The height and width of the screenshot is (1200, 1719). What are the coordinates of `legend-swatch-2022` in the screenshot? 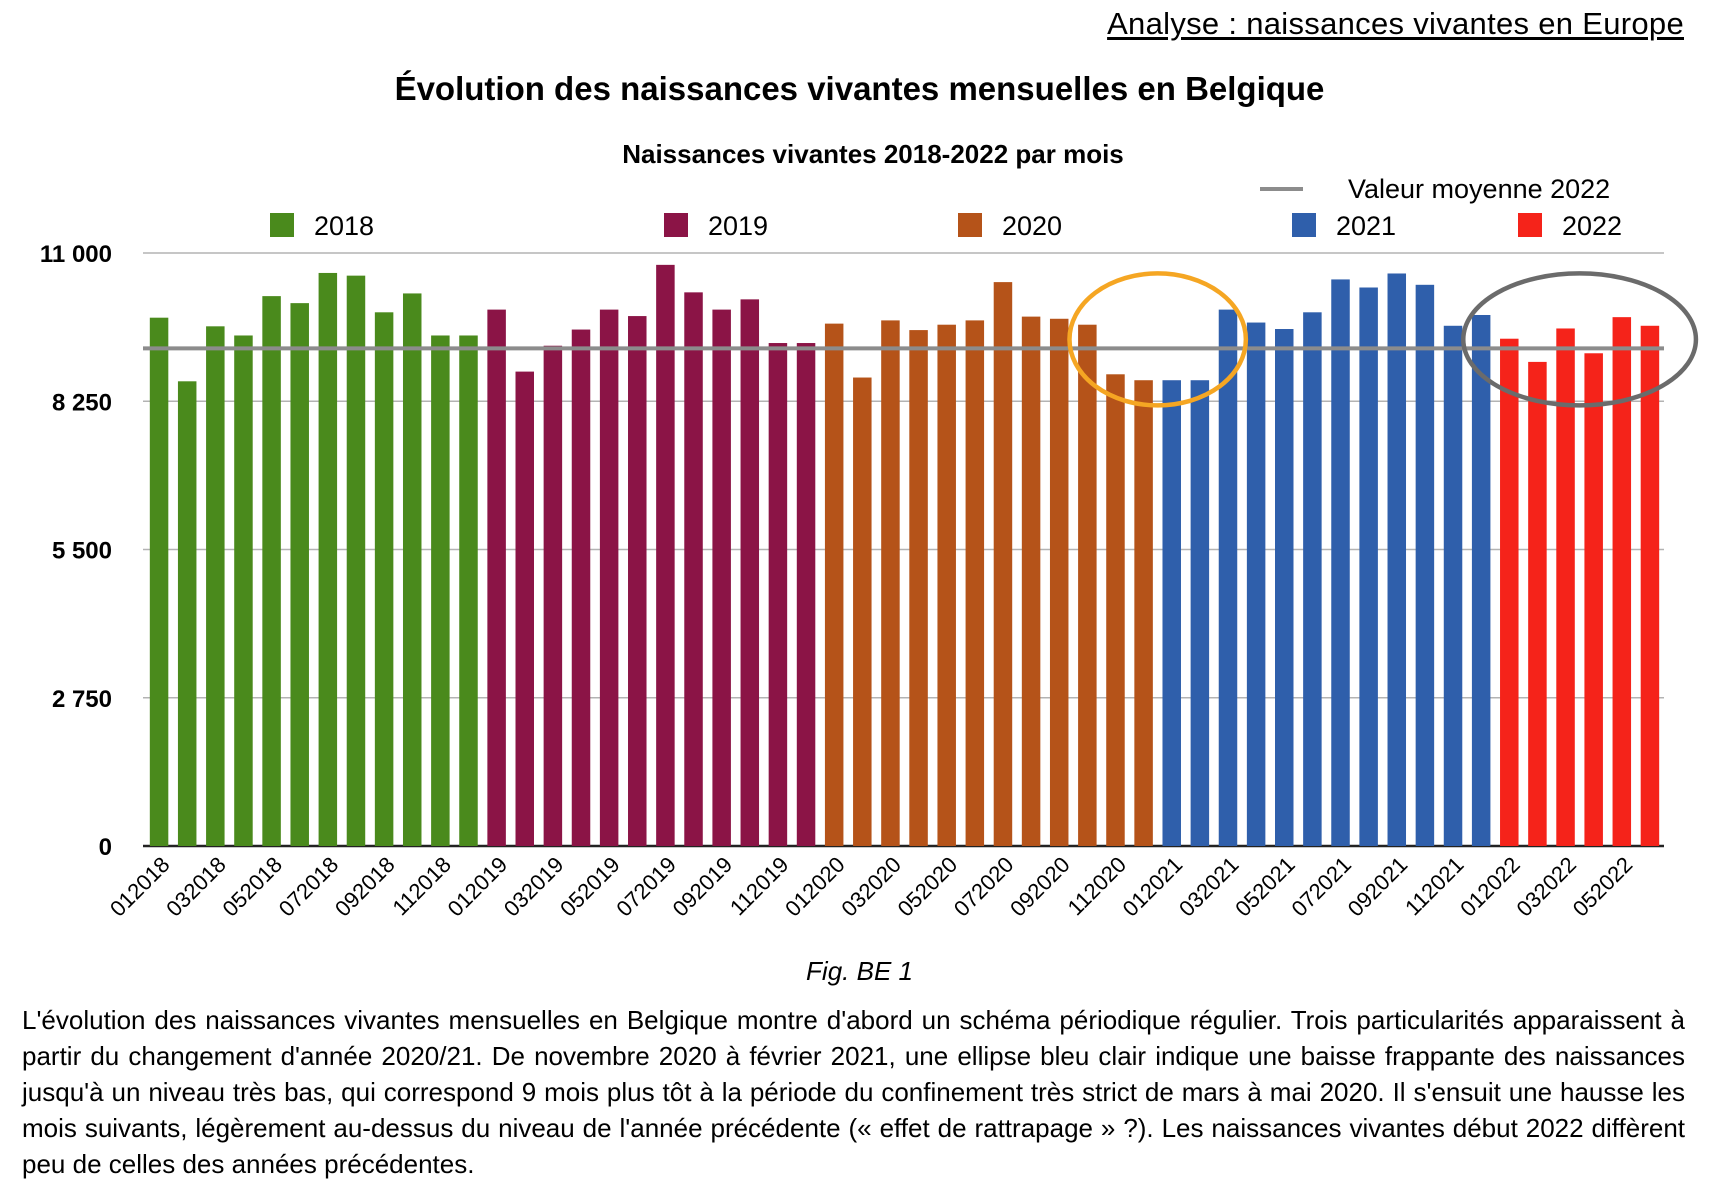 It's located at (1530, 225).